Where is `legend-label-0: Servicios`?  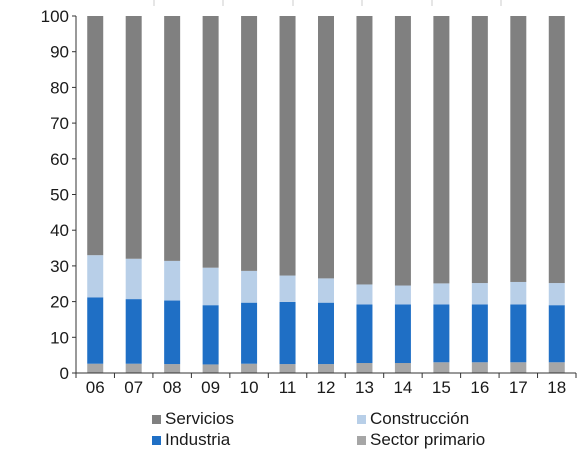 legend-label-0: Servicios is located at coordinates (199, 418).